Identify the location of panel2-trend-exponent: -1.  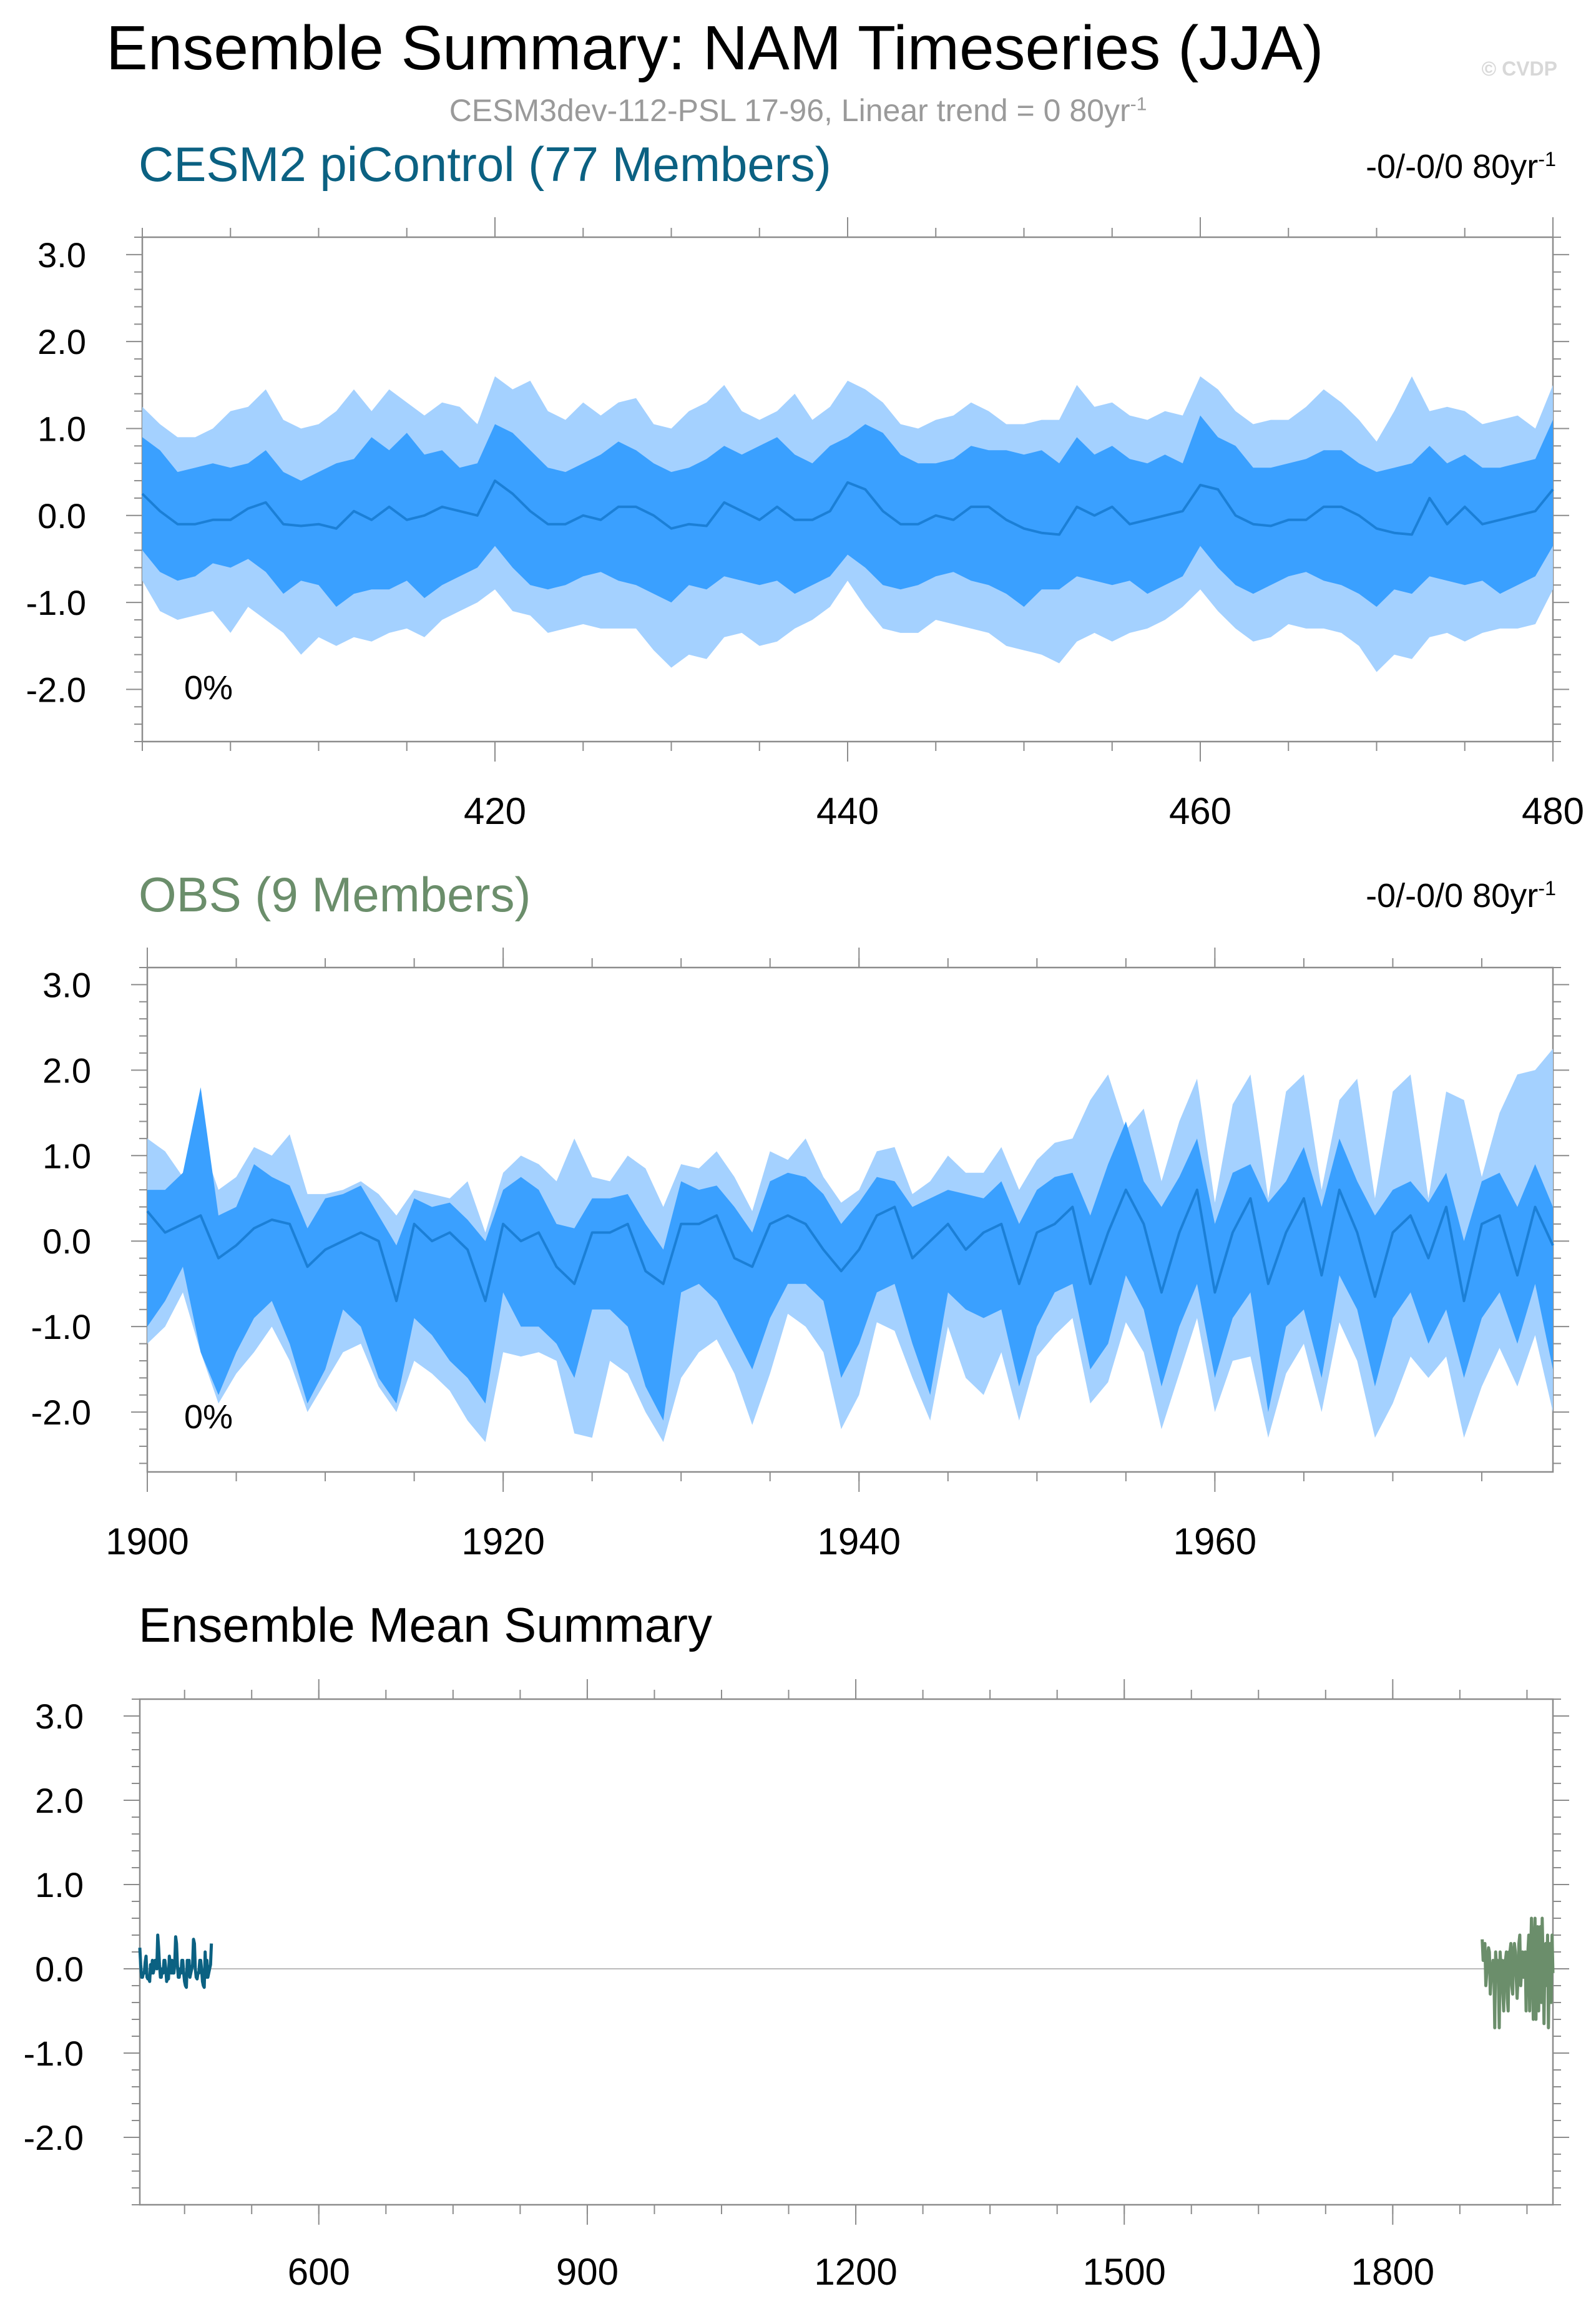
(1547, 888).